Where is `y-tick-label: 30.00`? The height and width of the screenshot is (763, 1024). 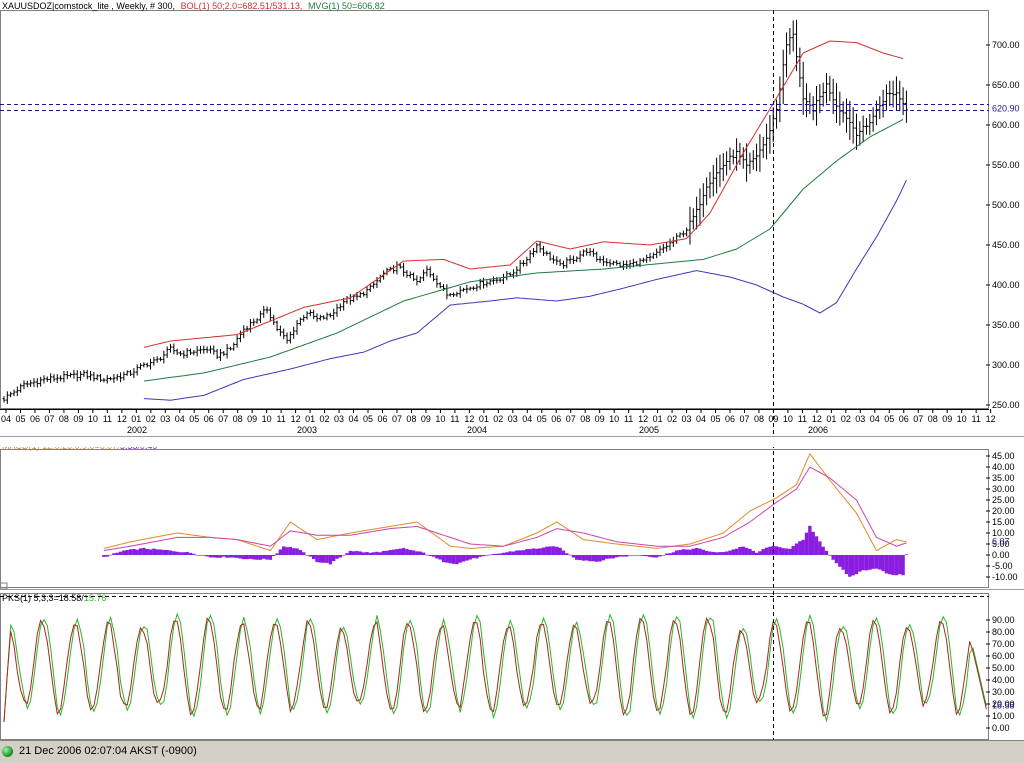
y-tick-label: 30.00 is located at coordinates (1003, 489).